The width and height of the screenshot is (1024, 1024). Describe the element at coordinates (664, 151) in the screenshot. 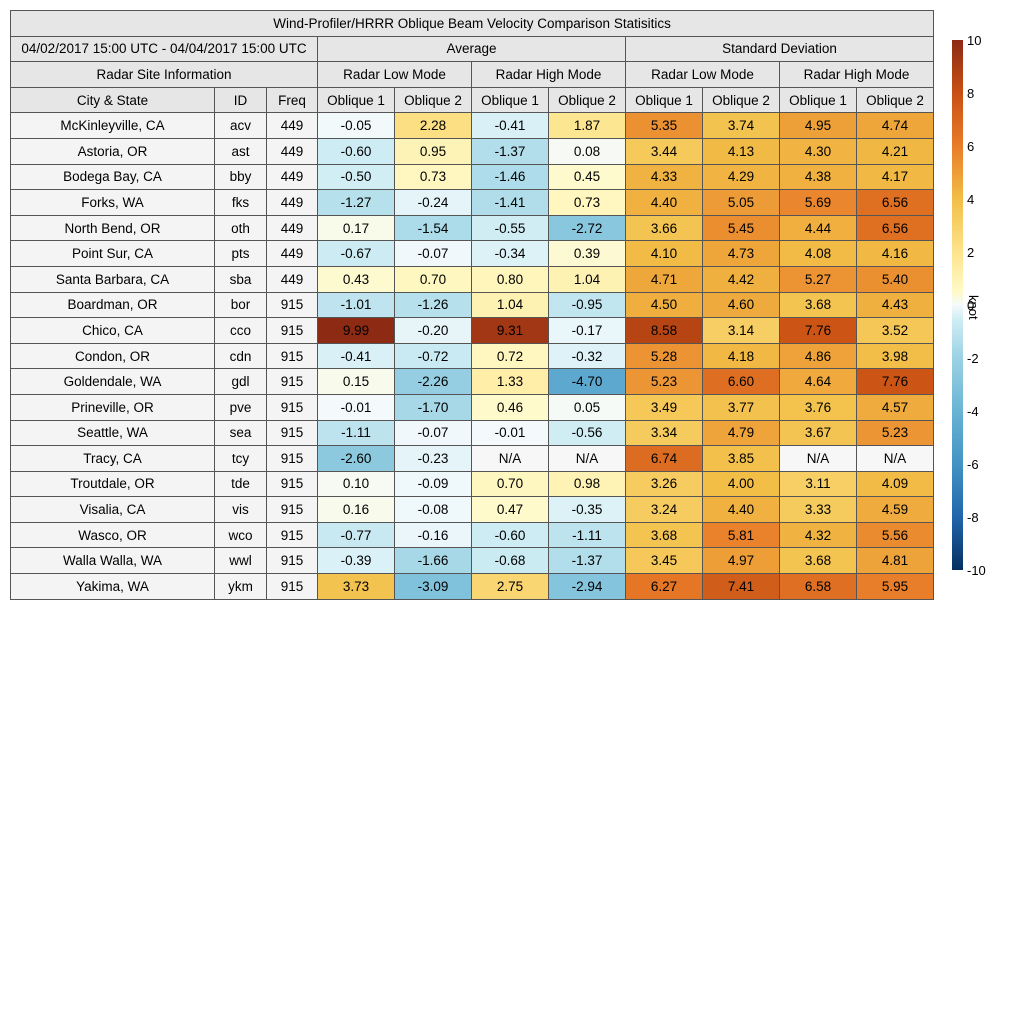

I see `cell-std-value: 3.44` at that location.